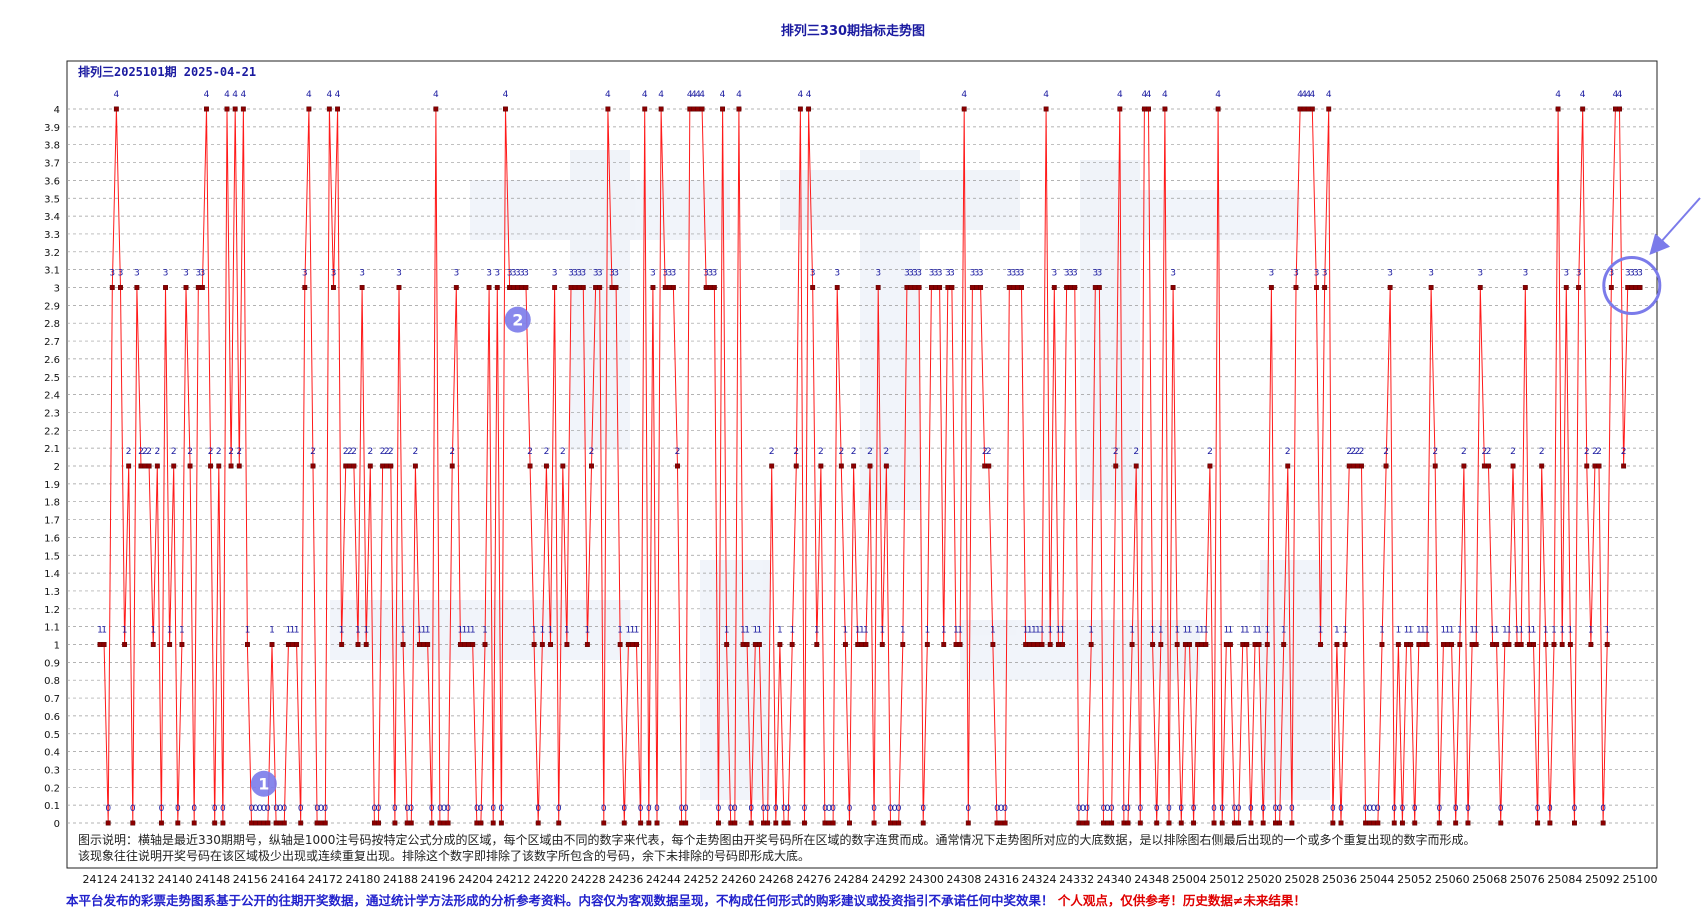 This screenshot has width=1706, height=913. I want to click on y-tick-label: 2.4, so click(52, 396).